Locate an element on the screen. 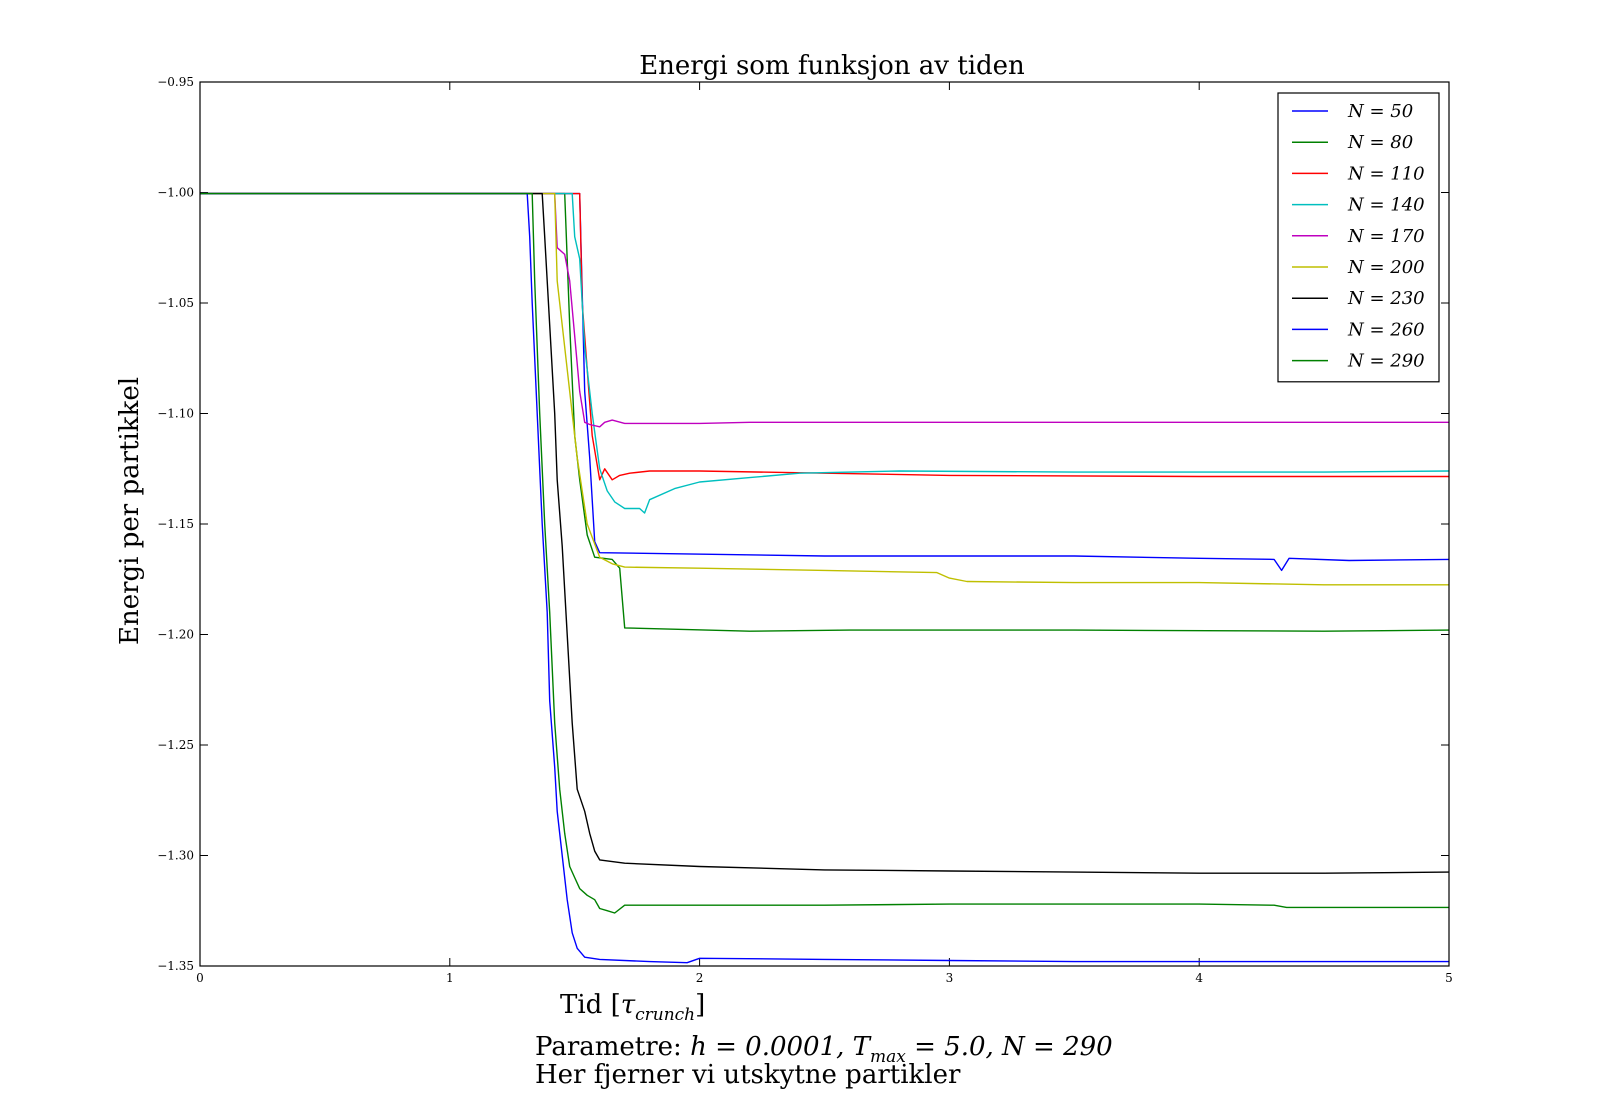 The height and width of the screenshot is (1098, 1600). caption-prefix: Parametre: is located at coordinates (612, 1047).